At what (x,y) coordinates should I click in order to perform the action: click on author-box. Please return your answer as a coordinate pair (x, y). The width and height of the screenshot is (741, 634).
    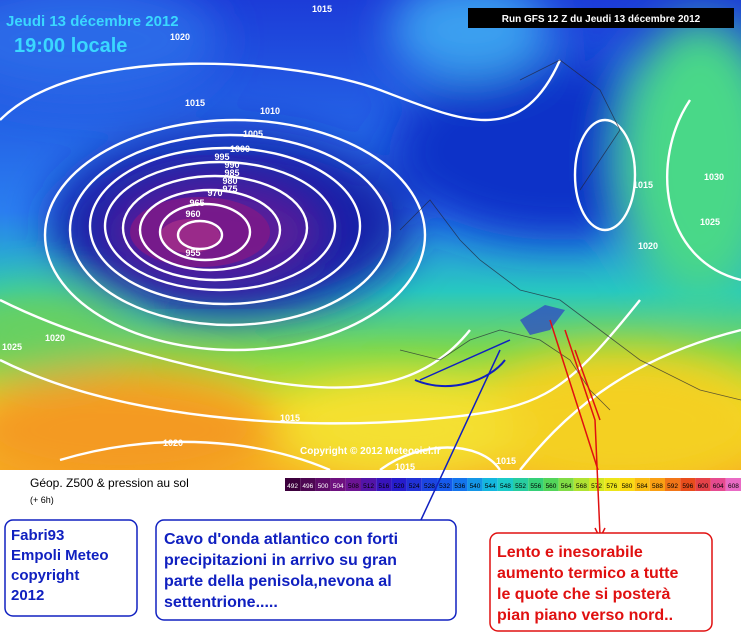
    Looking at the image, I should click on (71, 568).